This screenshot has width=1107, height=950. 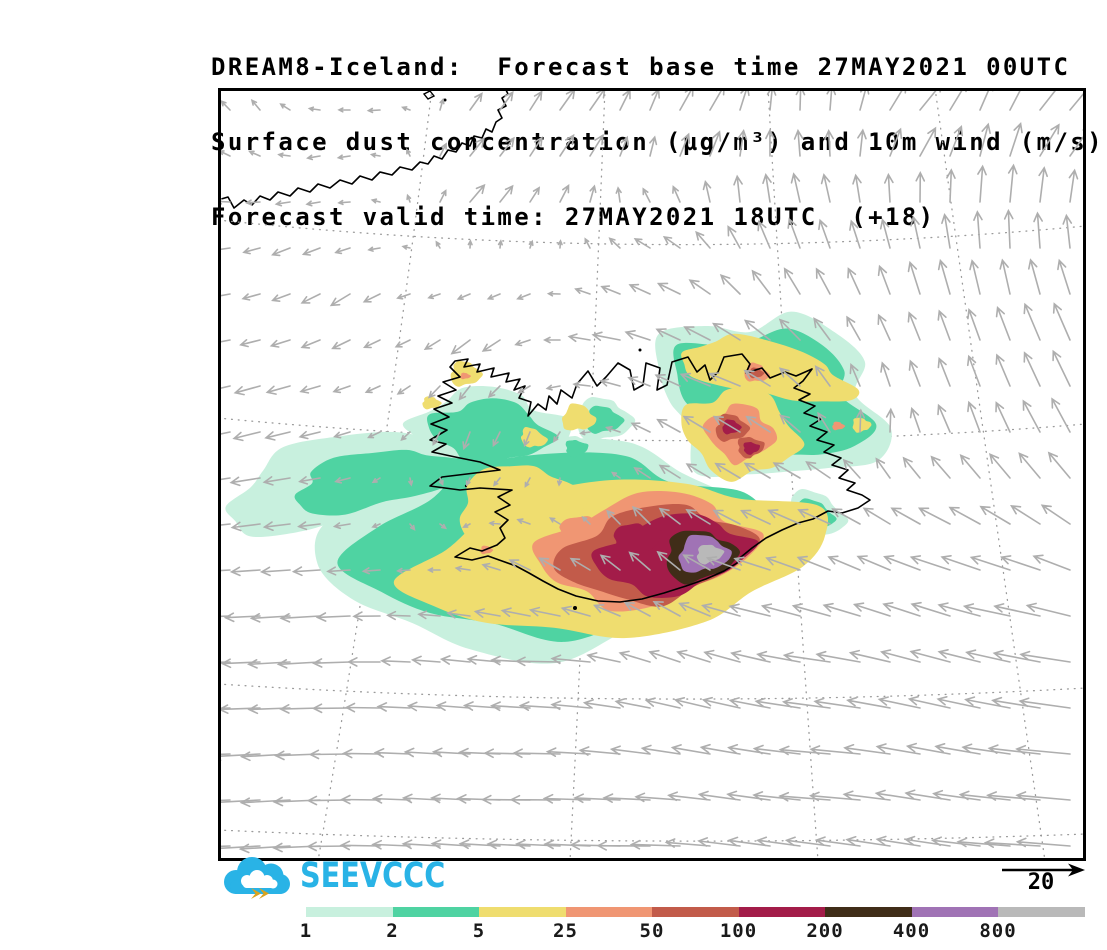 I want to click on wind-reference-arrow, so click(x=1043, y=870).